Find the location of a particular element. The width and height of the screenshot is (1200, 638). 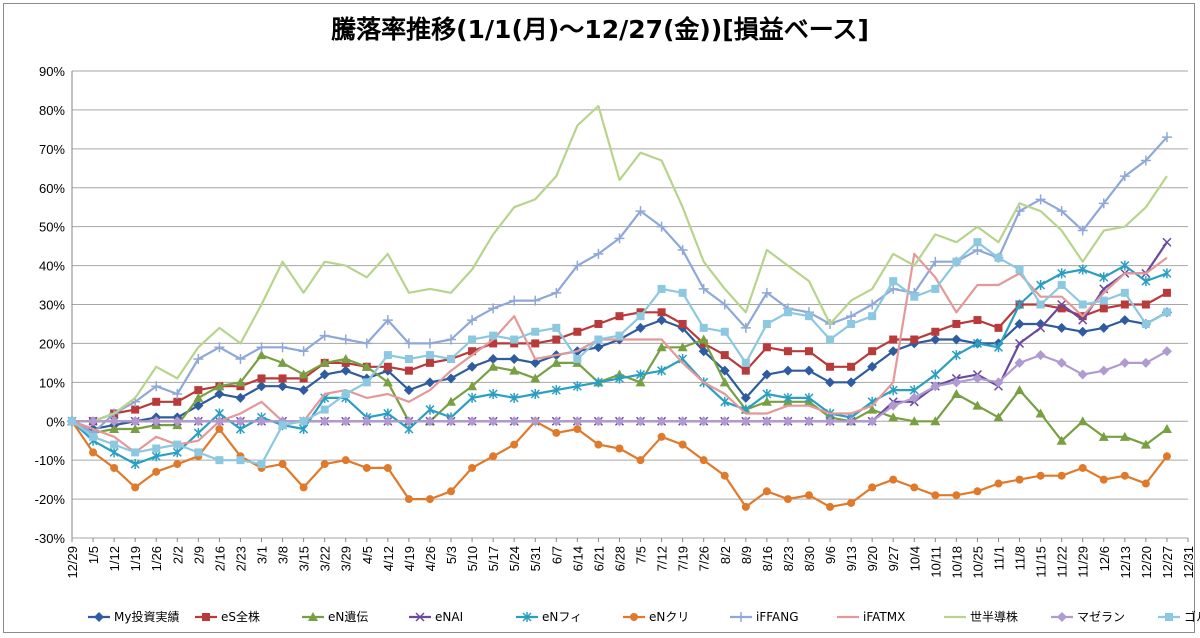

legend-item: iFATMX is located at coordinates (871, 617).